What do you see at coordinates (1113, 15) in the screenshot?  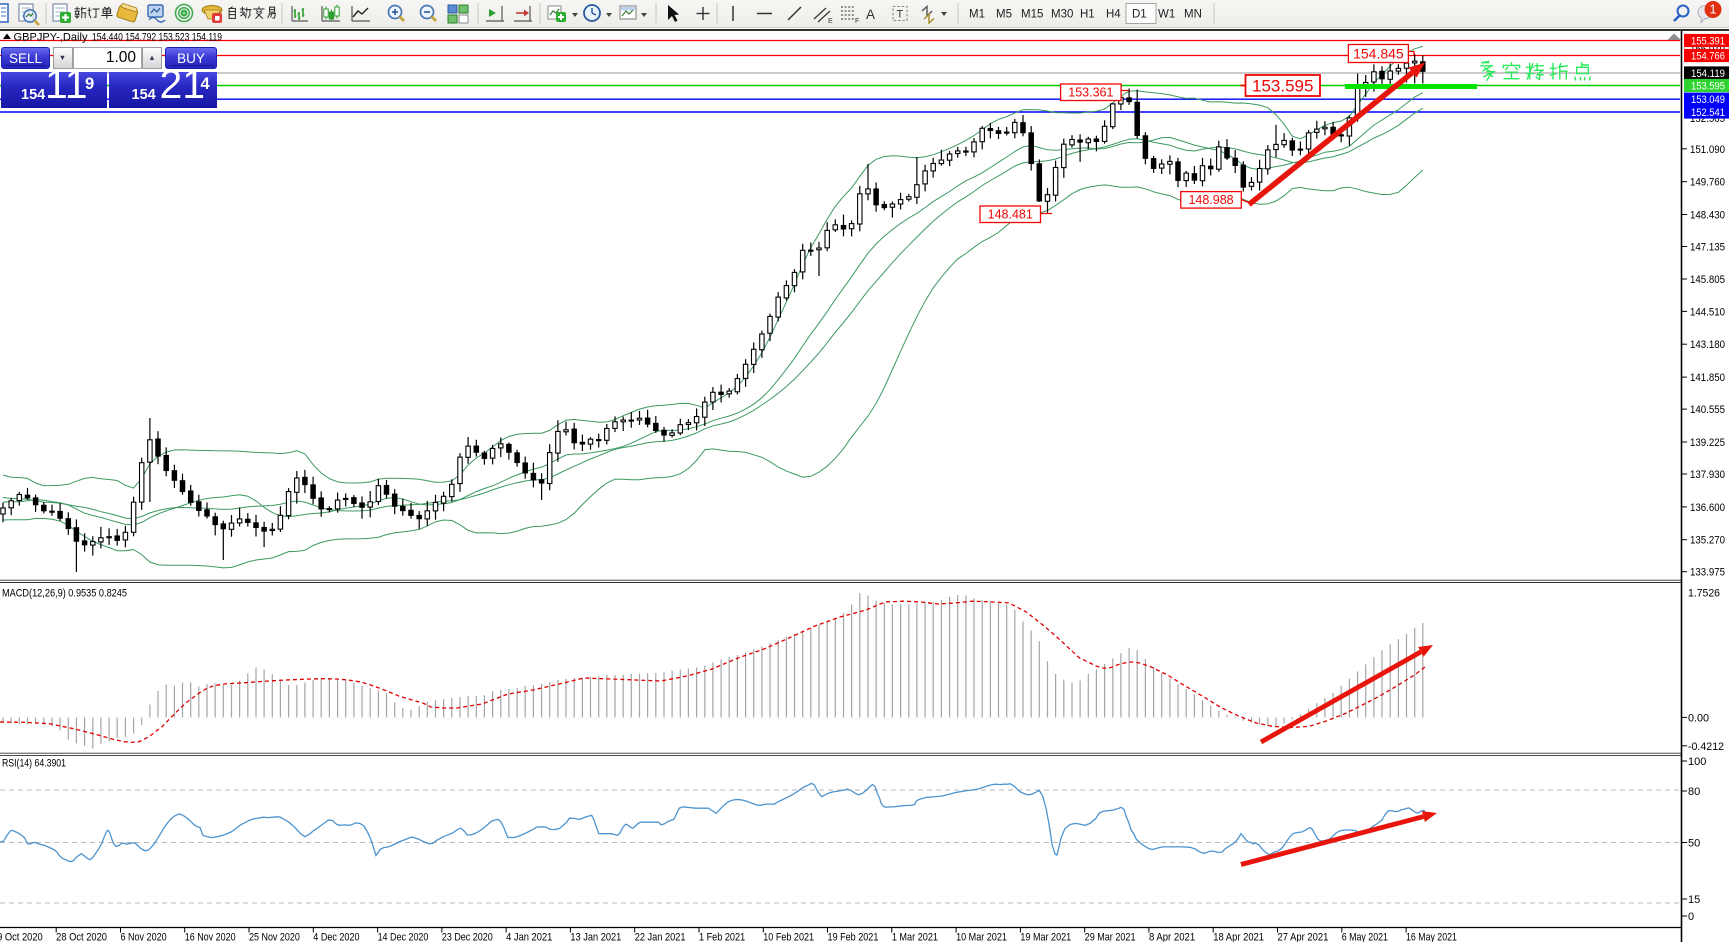 I see `svg-text: H4` at bounding box center [1113, 15].